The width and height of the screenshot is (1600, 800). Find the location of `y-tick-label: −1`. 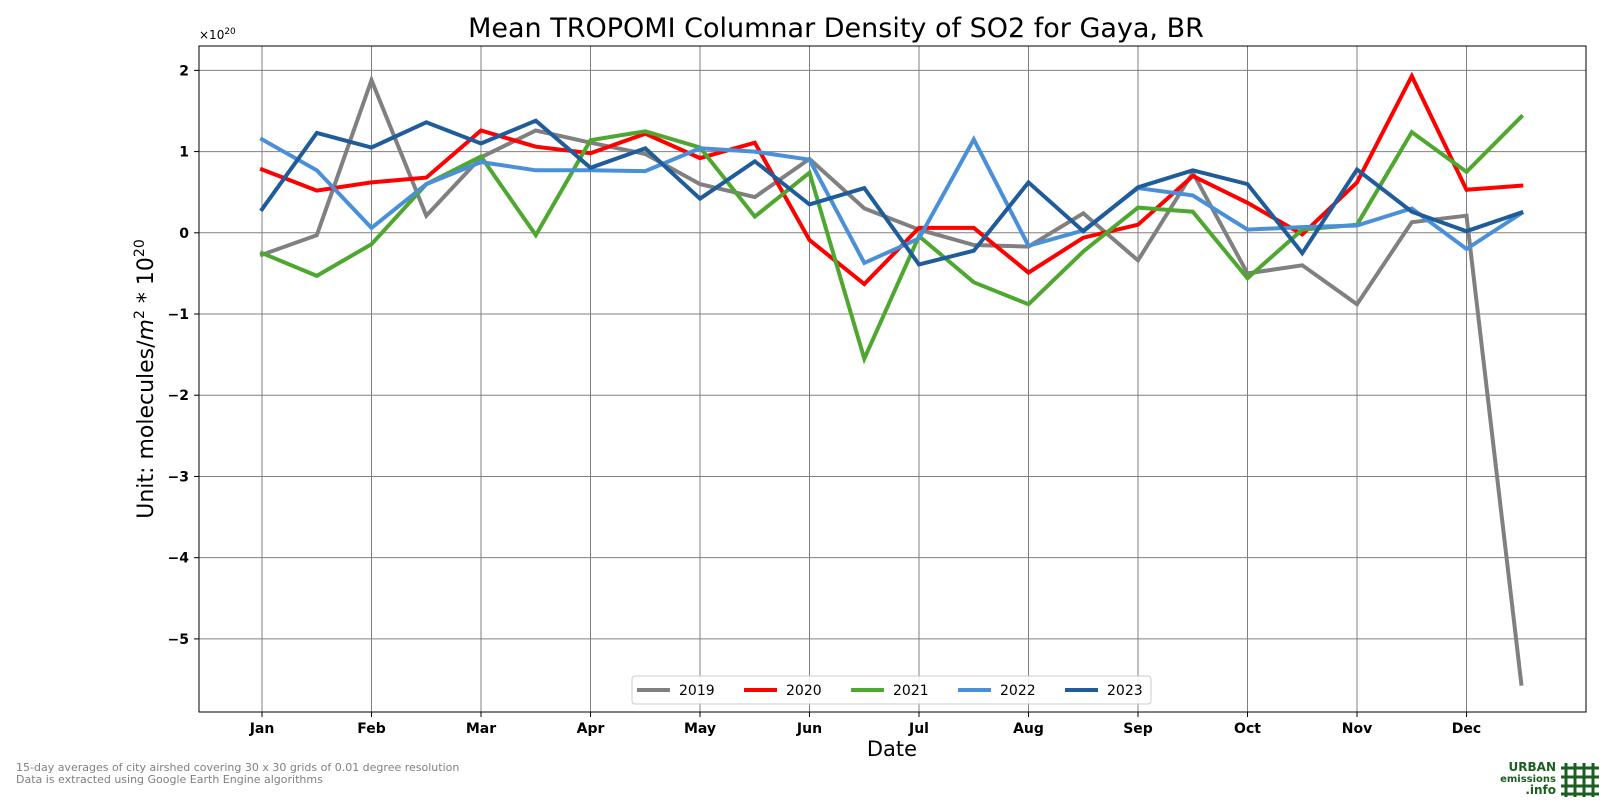

y-tick-label: −1 is located at coordinates (178, 315).